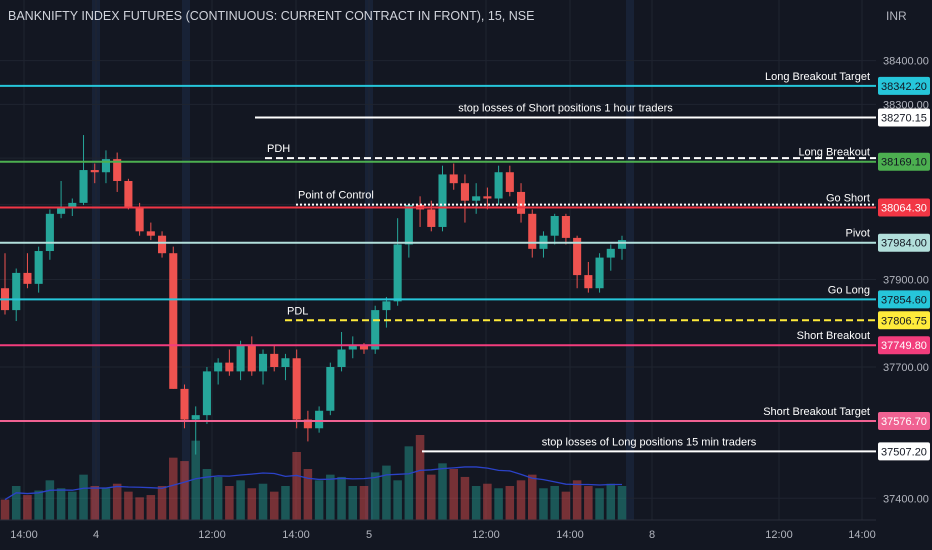 Image resolution: width=932 pixels, height=550 pixels. What do you see at coordinates (904, 451) in the screenshot?
I see `price-label-tag: 37507.20` at bounding box center [904, 451].